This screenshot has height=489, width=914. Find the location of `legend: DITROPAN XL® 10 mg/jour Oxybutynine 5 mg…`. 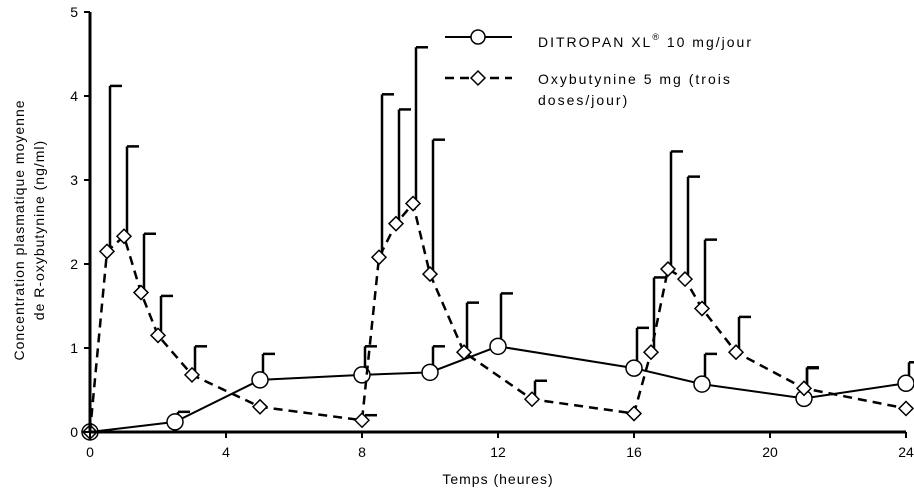

legend: DITROPAN XL® 10 mg/jour Oxybutynine 5 mg… is located at coordinates (599, 68).